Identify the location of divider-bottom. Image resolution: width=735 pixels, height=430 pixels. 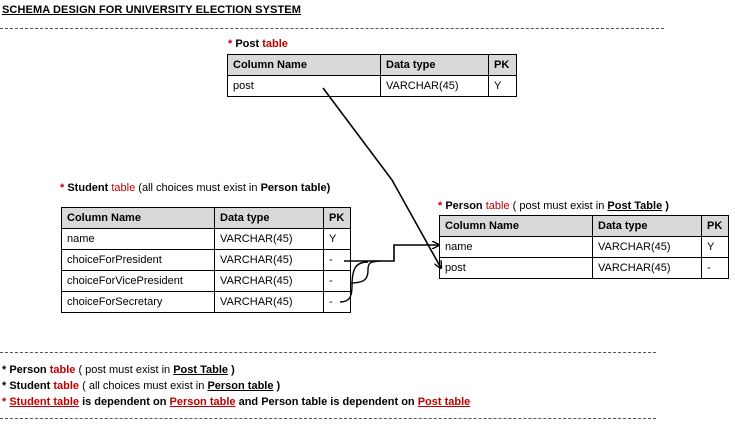
(328, 418).